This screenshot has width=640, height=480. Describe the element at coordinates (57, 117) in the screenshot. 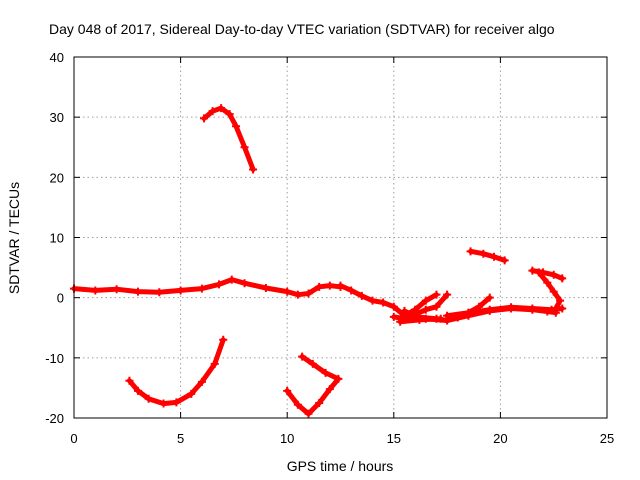

I see `y-tick-label: 30` at that location.